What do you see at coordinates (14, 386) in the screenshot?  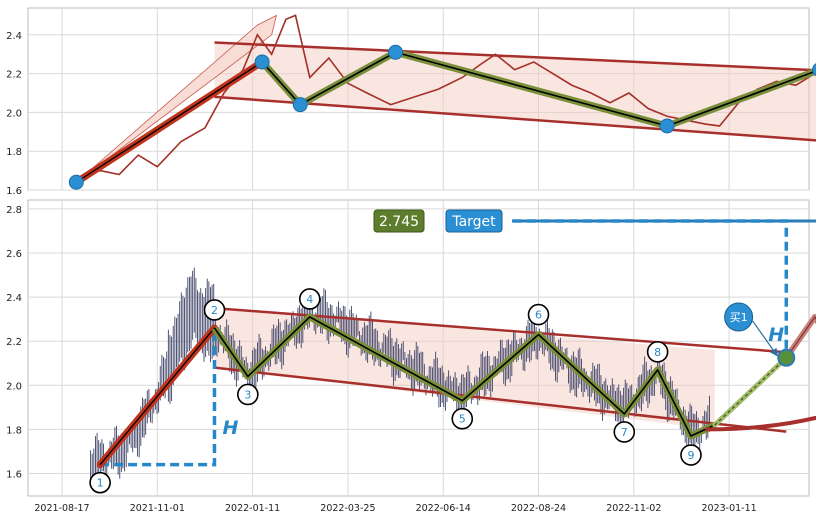 I see `bottom-y-tick-label: 2.0` at bounding box center [14, 386].